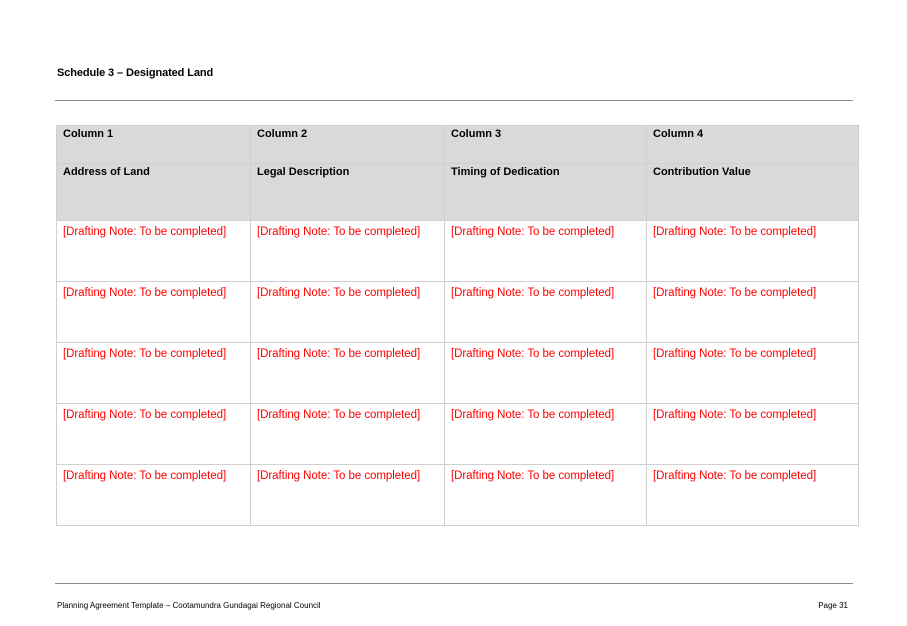 This screenshot has width=907, height=626. Describe the element at coordinates (454, 100) in the screenshot. I see `top-rule` at that location.